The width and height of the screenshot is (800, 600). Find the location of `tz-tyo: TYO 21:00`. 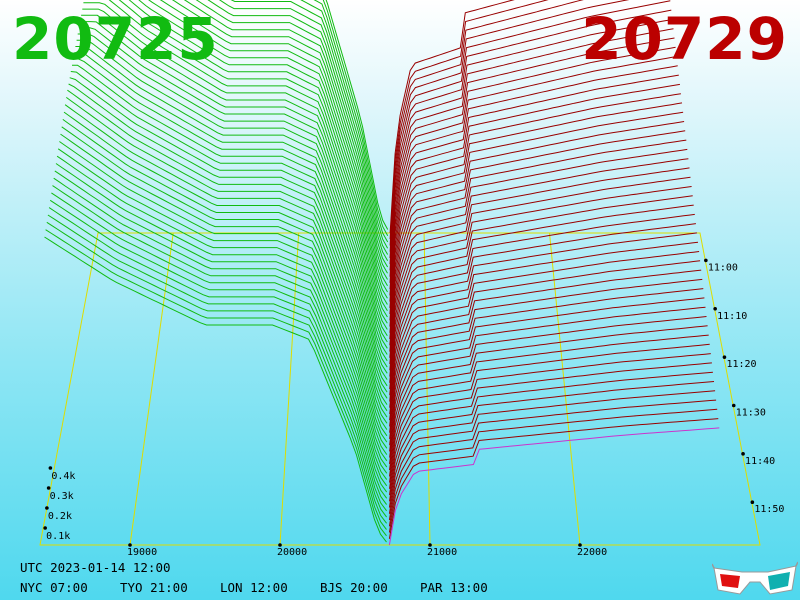

tz-tyo: TYO 21:00 is located at coordinates (154, 587).